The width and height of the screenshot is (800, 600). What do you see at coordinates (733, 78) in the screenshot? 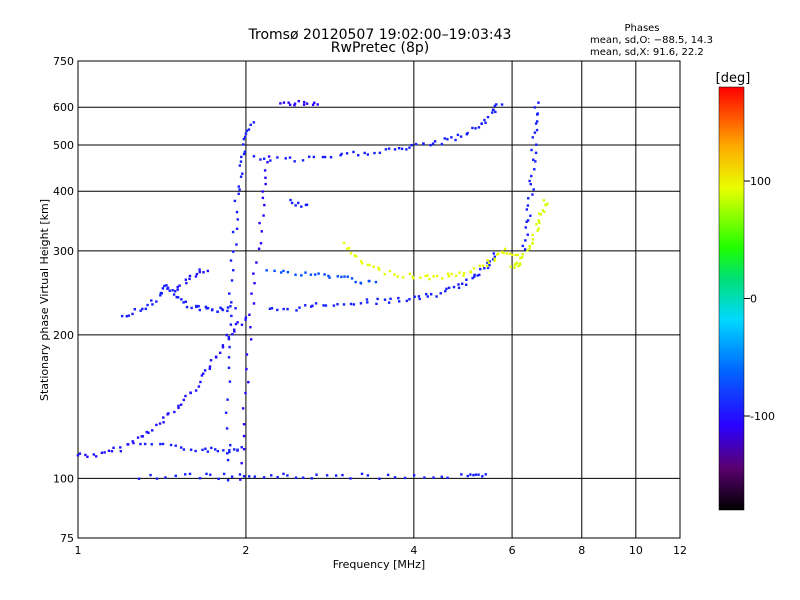
I see `colorbar-unit: [deg]` at bounding box center [733, 78].